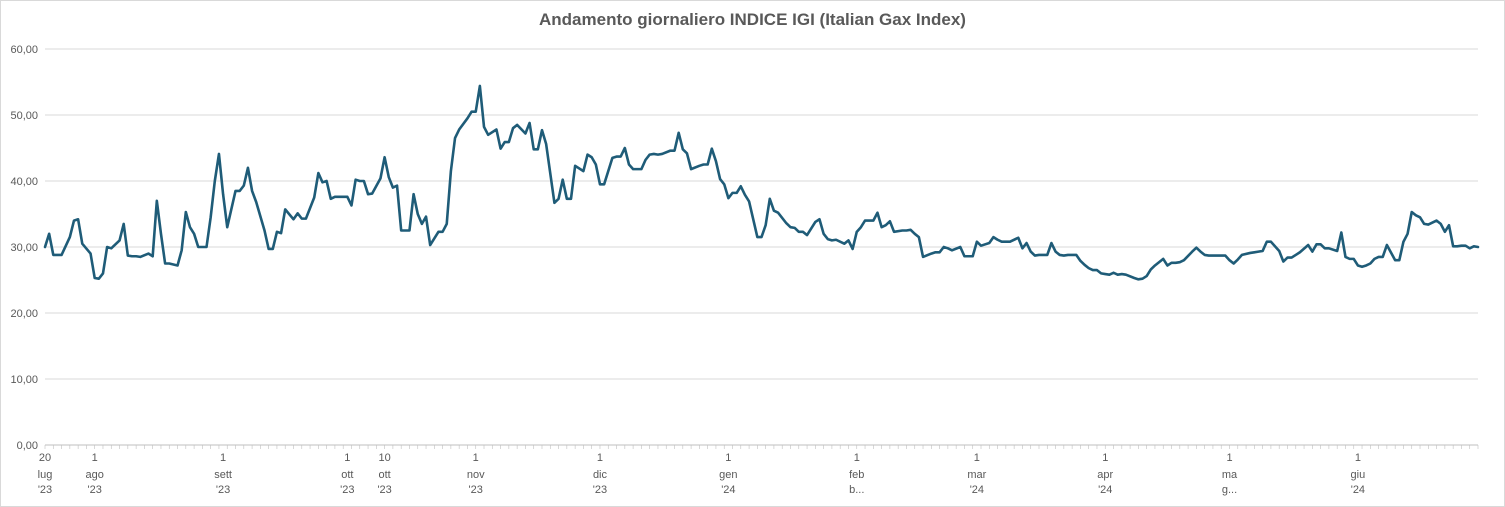 This screenshot has width=1505, height=507. I want to click on y-tick-label: 30,00, so click(24, 248).